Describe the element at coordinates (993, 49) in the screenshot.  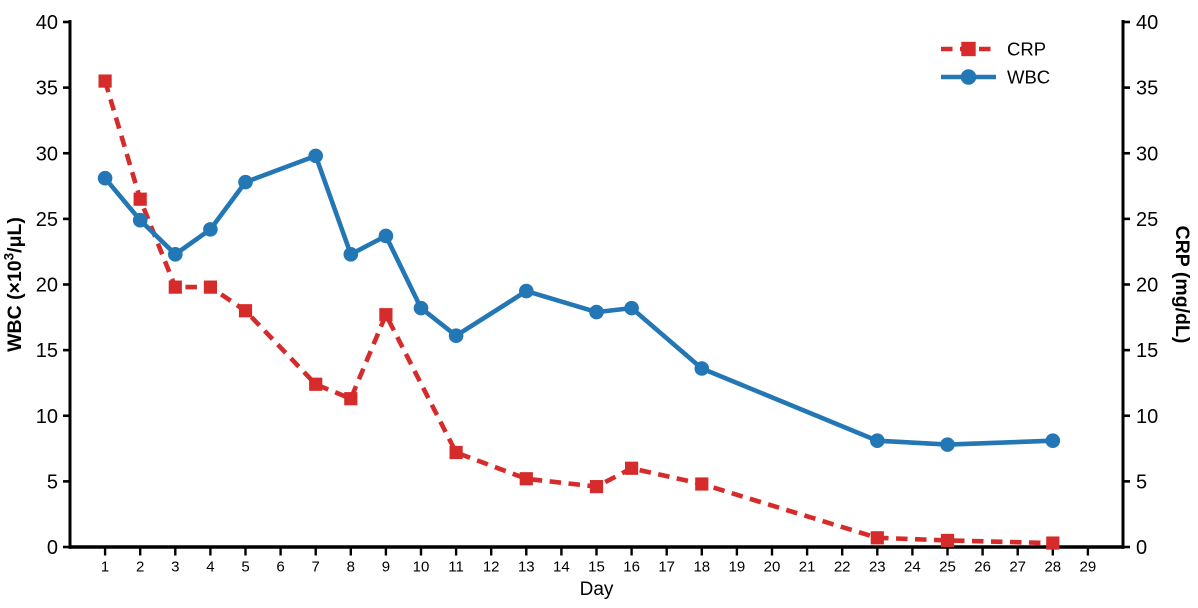
I see `legend-item-crp: CRP` at that location.